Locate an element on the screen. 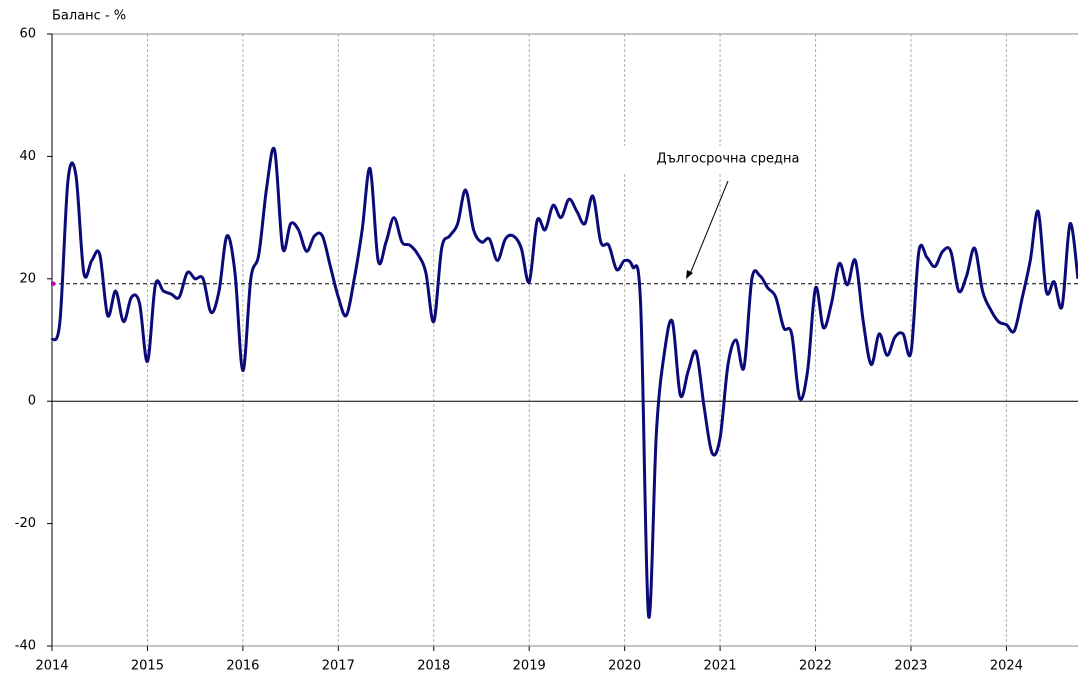 This screenshot has width=1078, height=679. x-tick-label: 2015 is located at coordinates (147, 666).